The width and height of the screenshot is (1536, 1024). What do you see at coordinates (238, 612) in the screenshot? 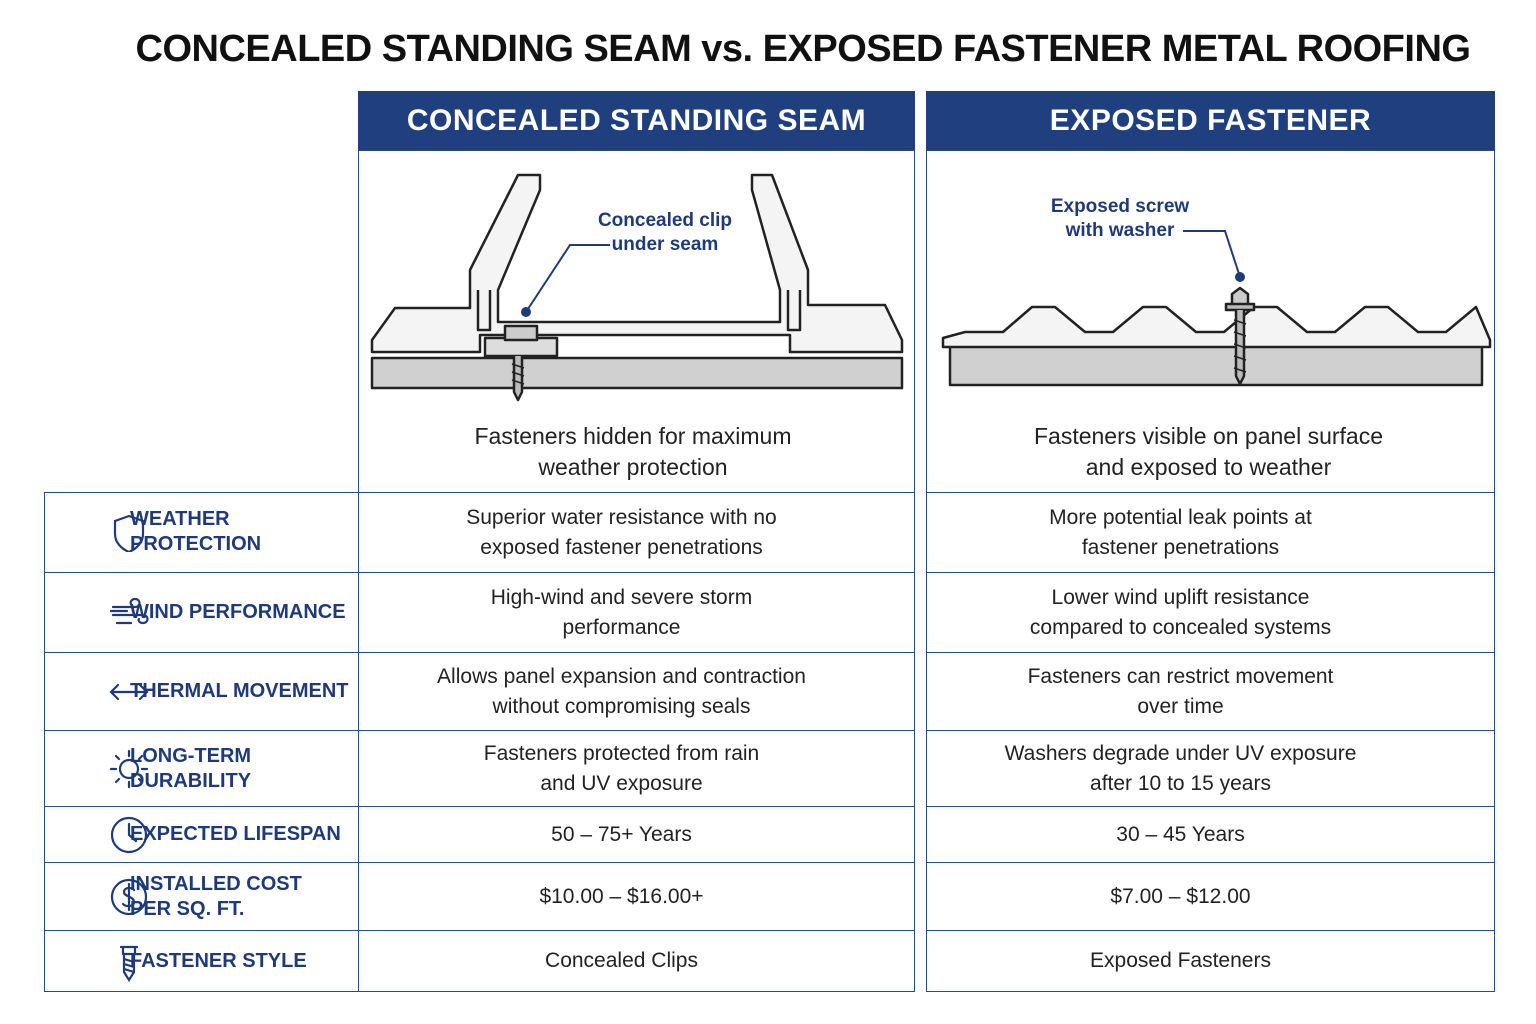
I see `label-line: WIND PERFORMANCE` at bounding box center [238, 612].